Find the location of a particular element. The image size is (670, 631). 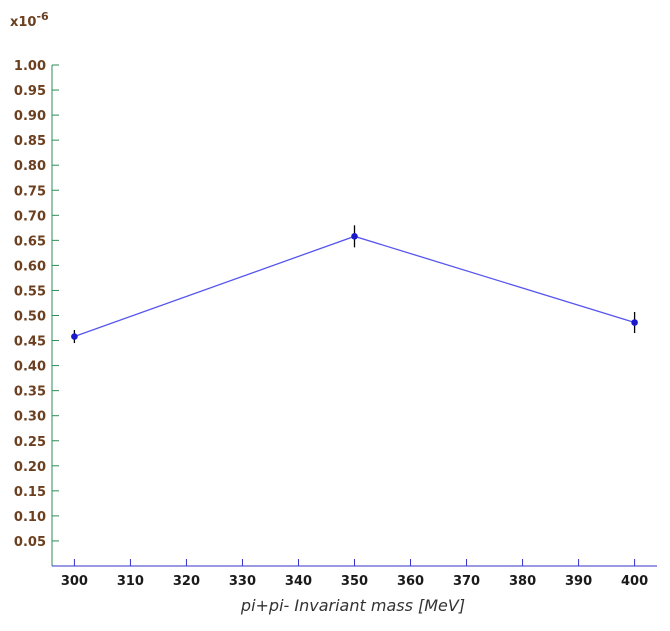

y-tick-label: 0.95 is located at coordinates (30, 91).